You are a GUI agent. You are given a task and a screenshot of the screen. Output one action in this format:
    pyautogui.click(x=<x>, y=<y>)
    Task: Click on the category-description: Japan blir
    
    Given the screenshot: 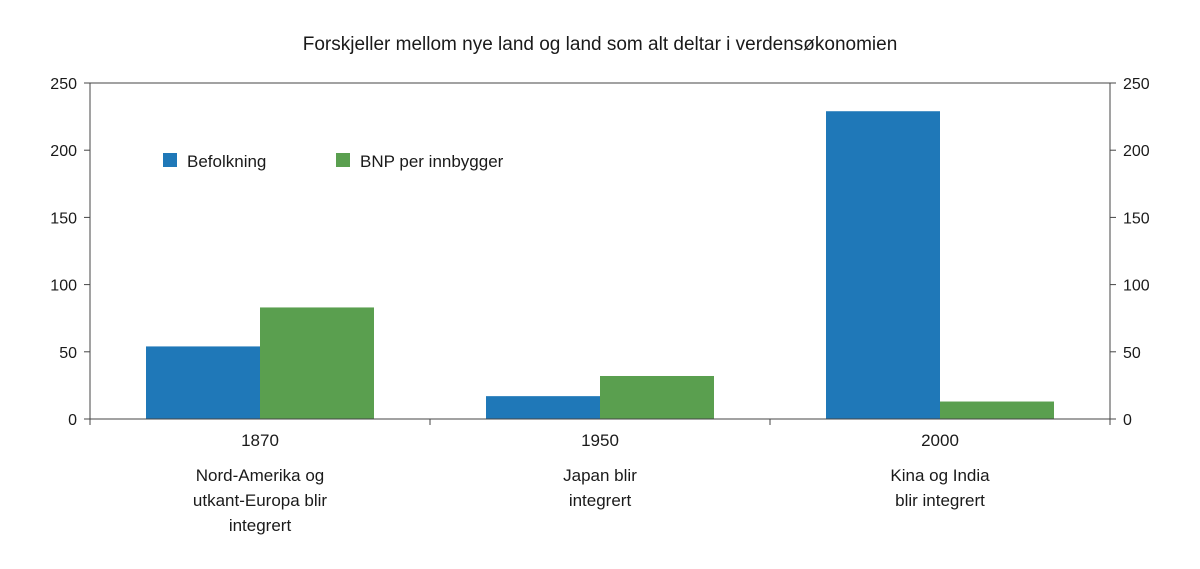 What is the action you would take?
    pyautogui.click(x=600, y=475)
    